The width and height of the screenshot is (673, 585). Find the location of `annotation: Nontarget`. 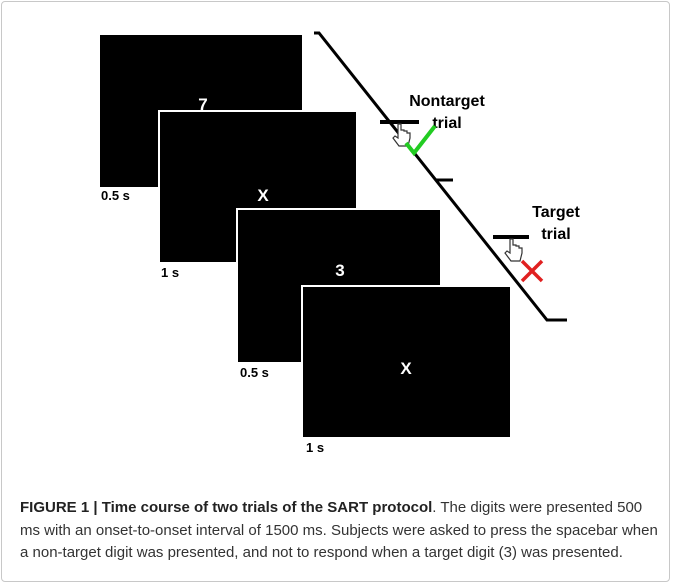

annotation: Nontarget is located at coordinates (447, 101).